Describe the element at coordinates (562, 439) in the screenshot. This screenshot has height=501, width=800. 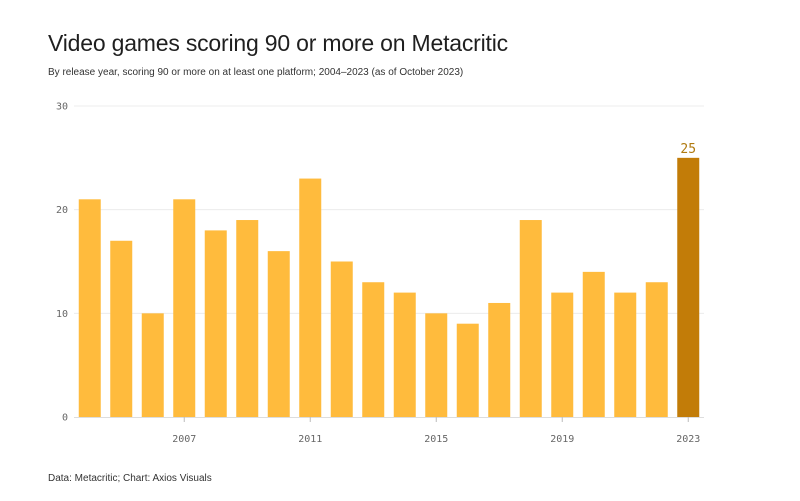
I see `x-tick-label-2019: 2019` at that location.